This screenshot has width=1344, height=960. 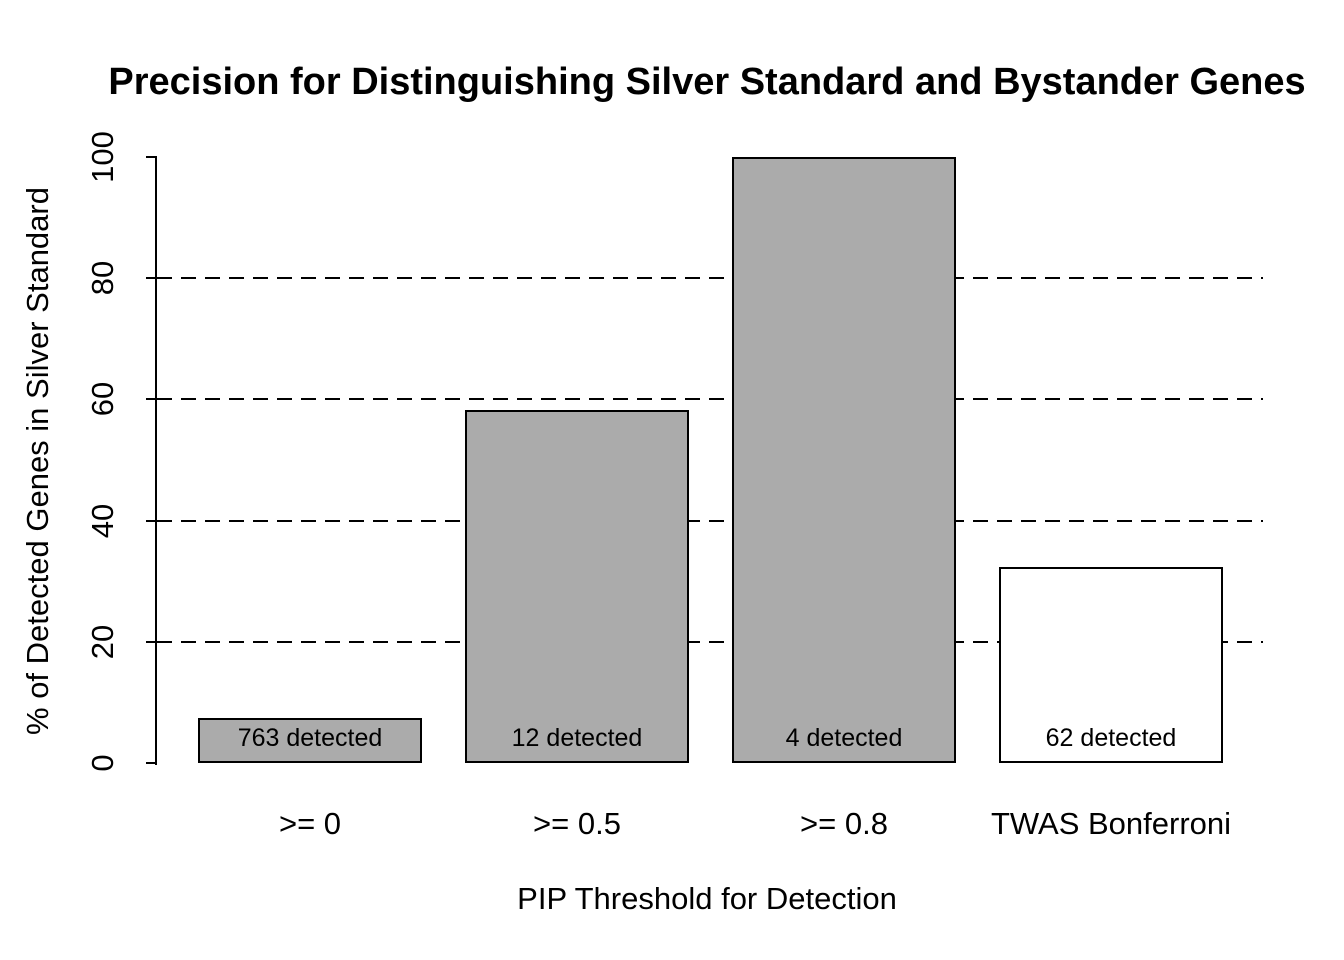 I want to click on y-axis-line, so click(x=156, y=460).